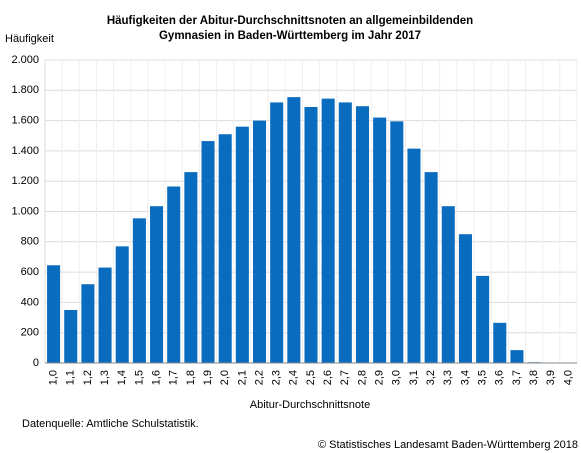 This screenshot has height=453, width=581. Describe the element at coordinates (30, 242) in the screenshot. I see `y-tick-label: 800` at that location.